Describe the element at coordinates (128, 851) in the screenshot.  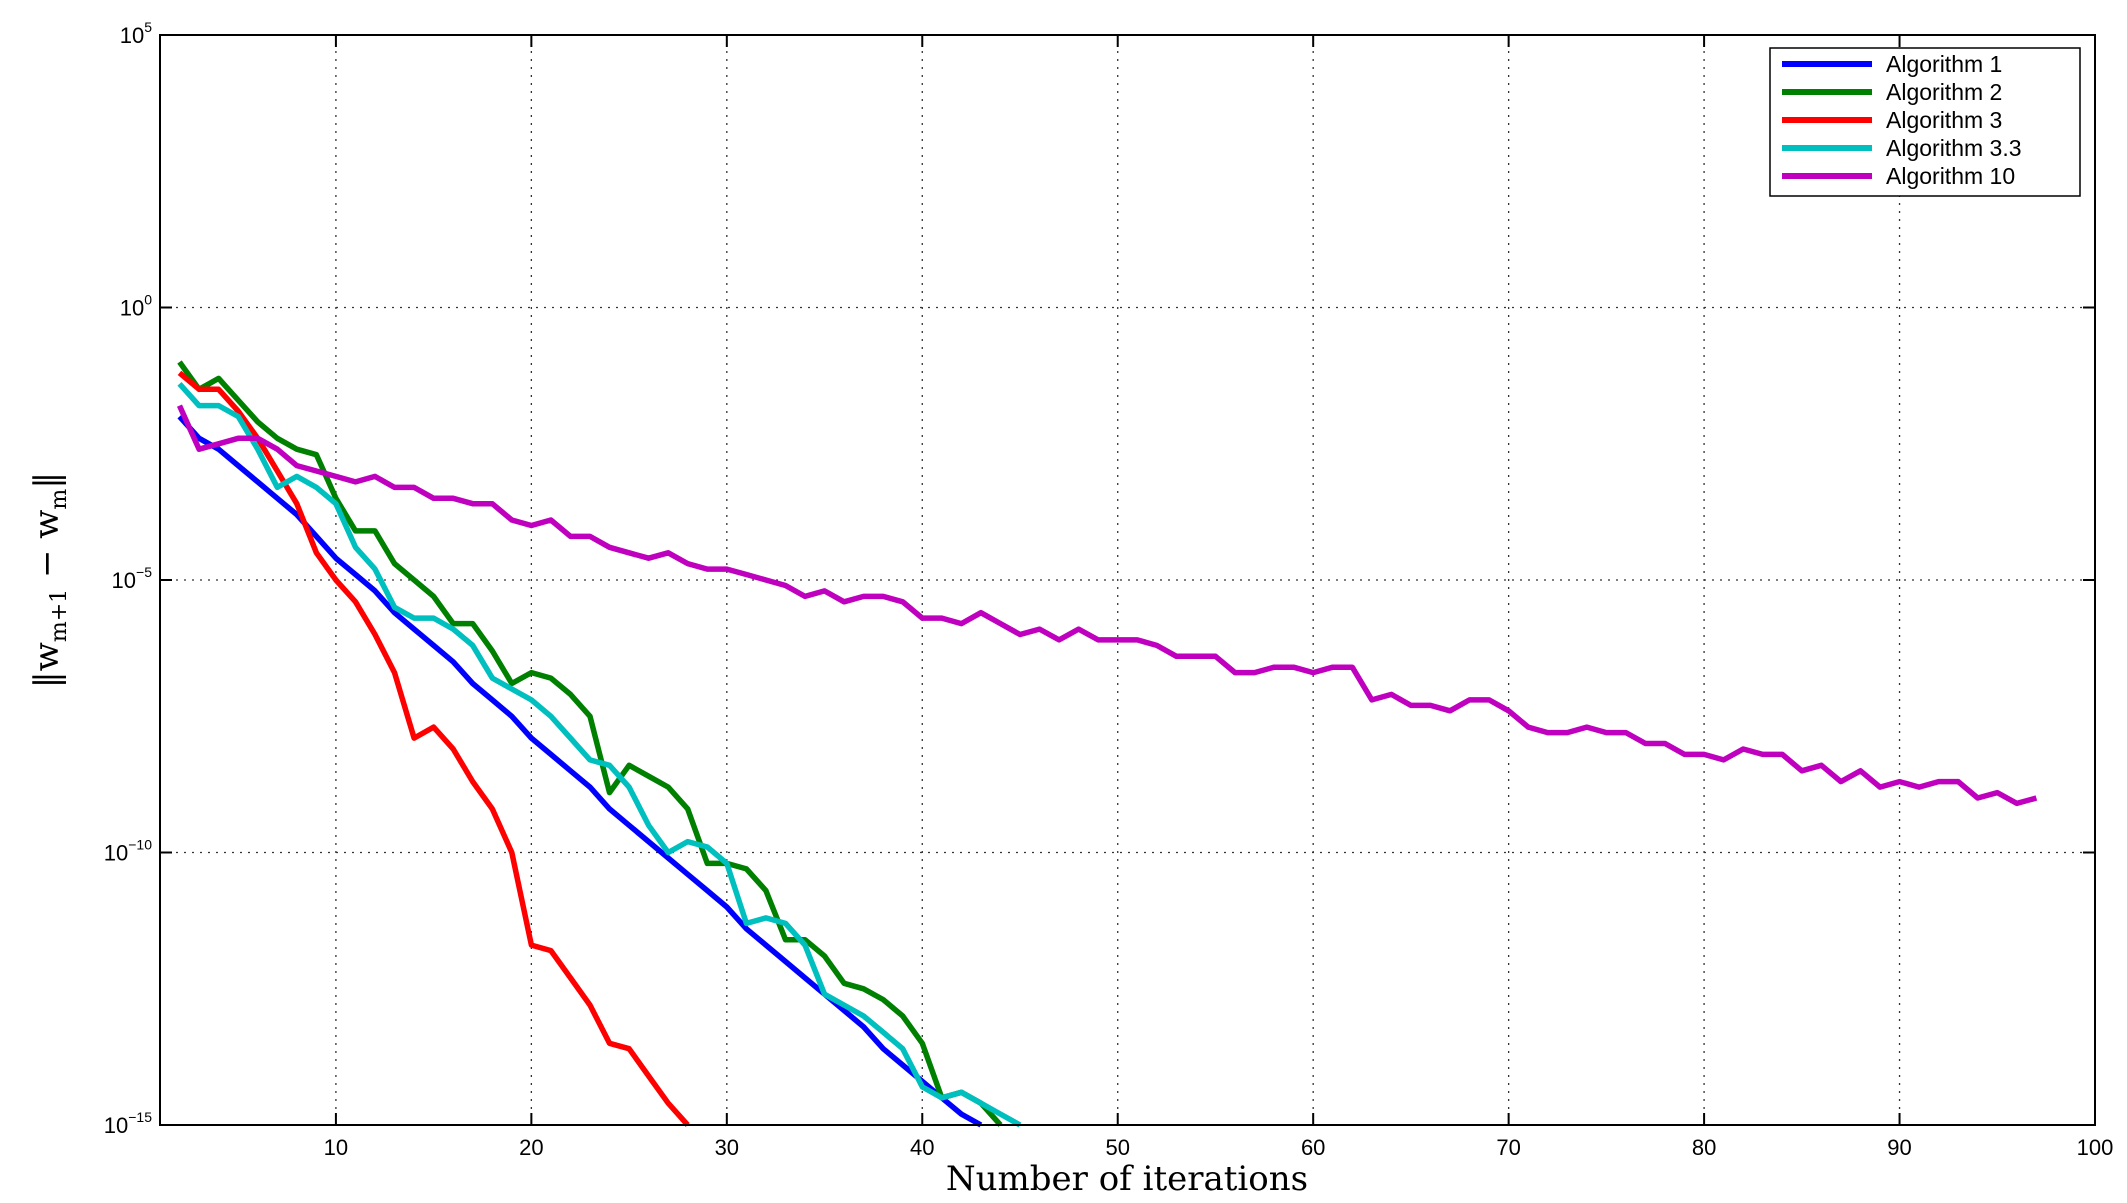
I see `y-tick-label: 10⁻¹⁰` at that location.